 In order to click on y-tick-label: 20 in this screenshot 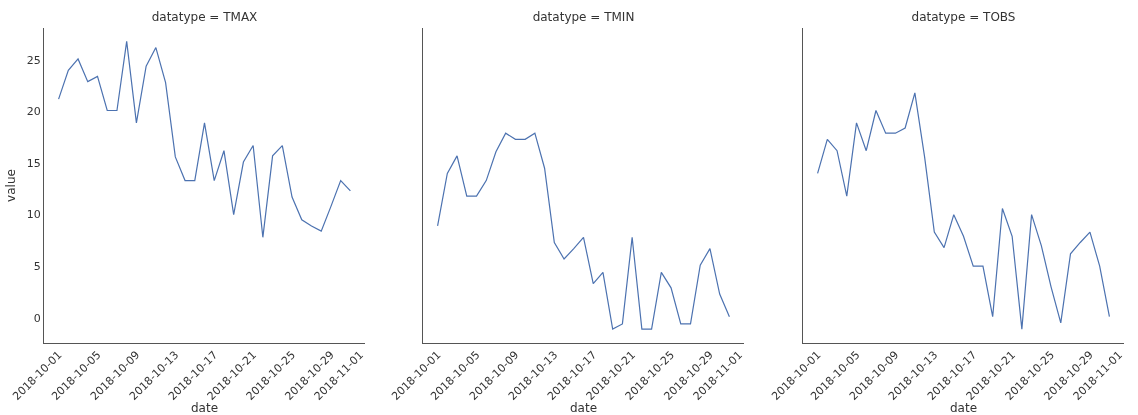, I will do `click(33, 112)`.